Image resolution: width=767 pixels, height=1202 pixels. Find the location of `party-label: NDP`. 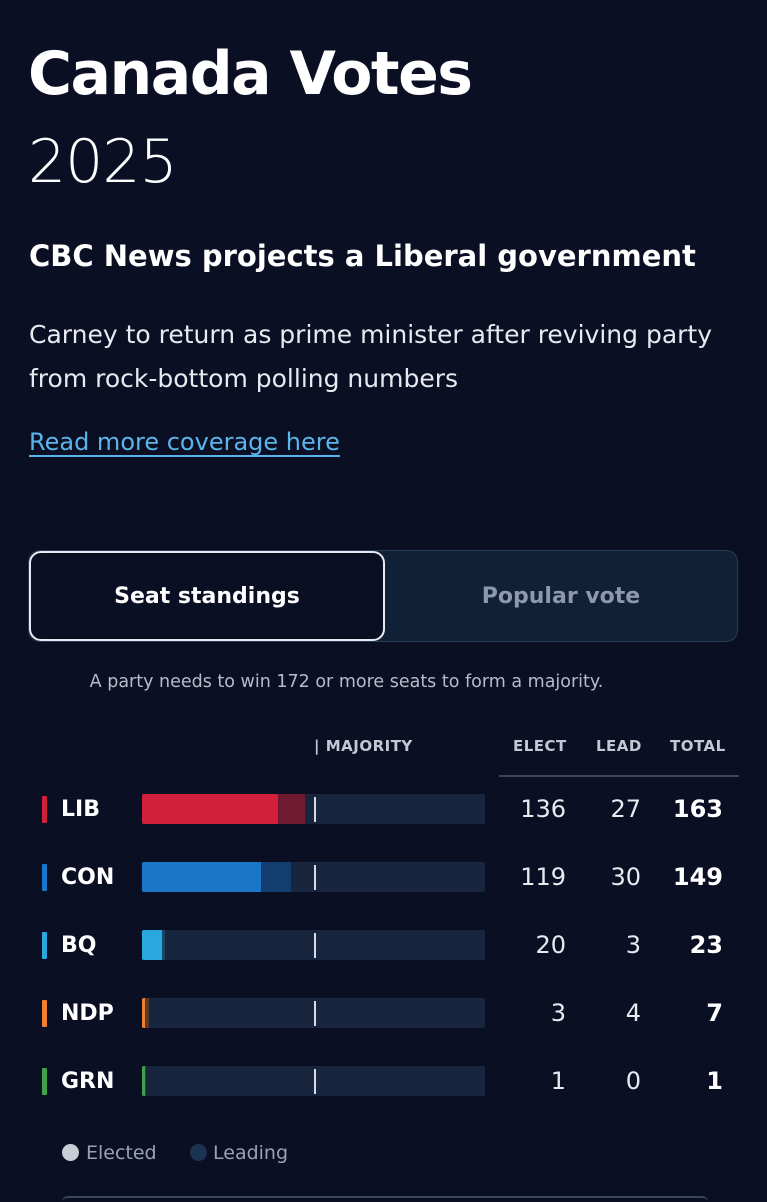

party-label: NDP is located at coordinates (87, 1013).